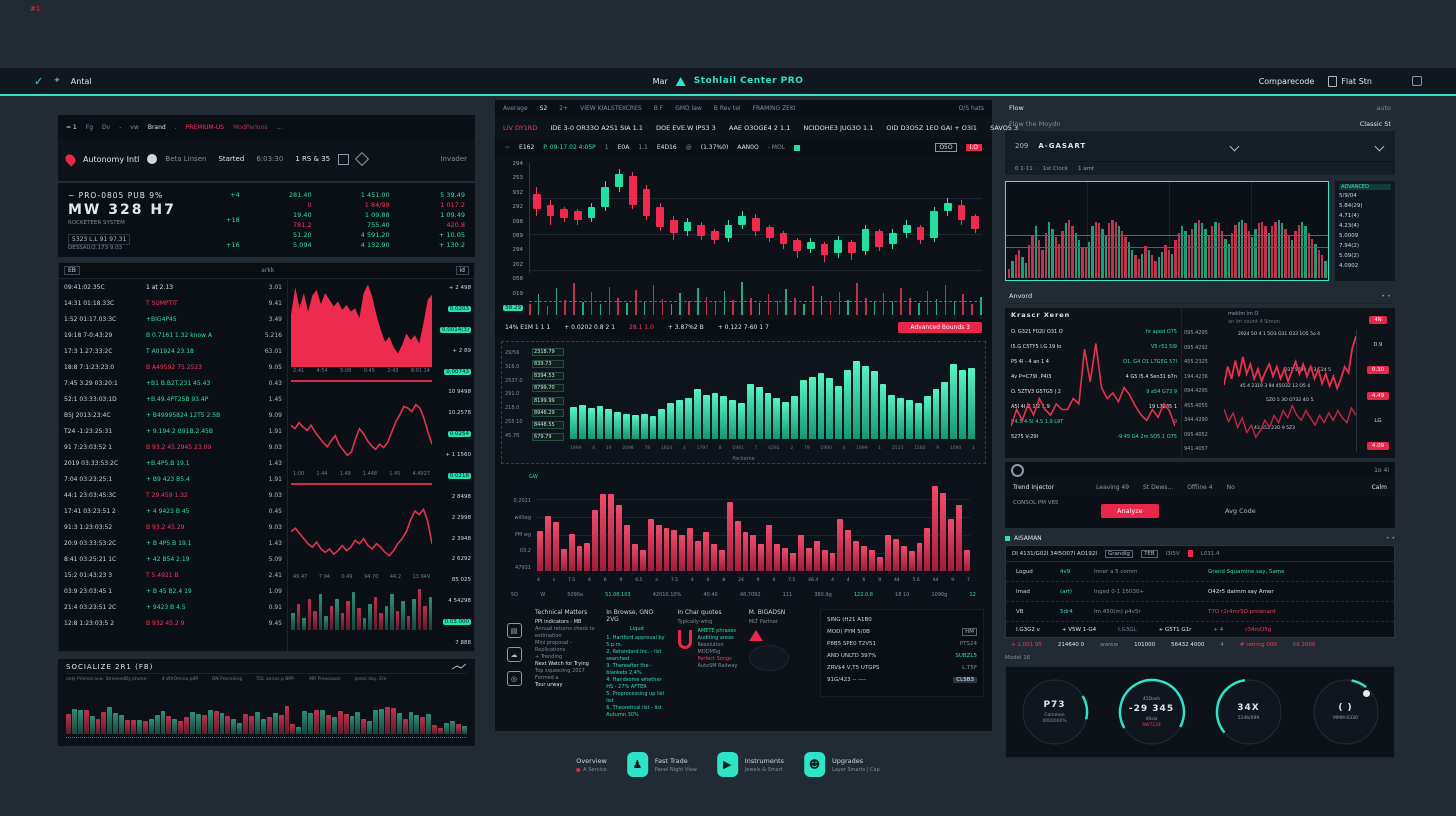  What do you see at coordinates (313, 159) in the screenshot?
I see `toolbar-item: 1 RS & 35` at bounding box center [313, 159].